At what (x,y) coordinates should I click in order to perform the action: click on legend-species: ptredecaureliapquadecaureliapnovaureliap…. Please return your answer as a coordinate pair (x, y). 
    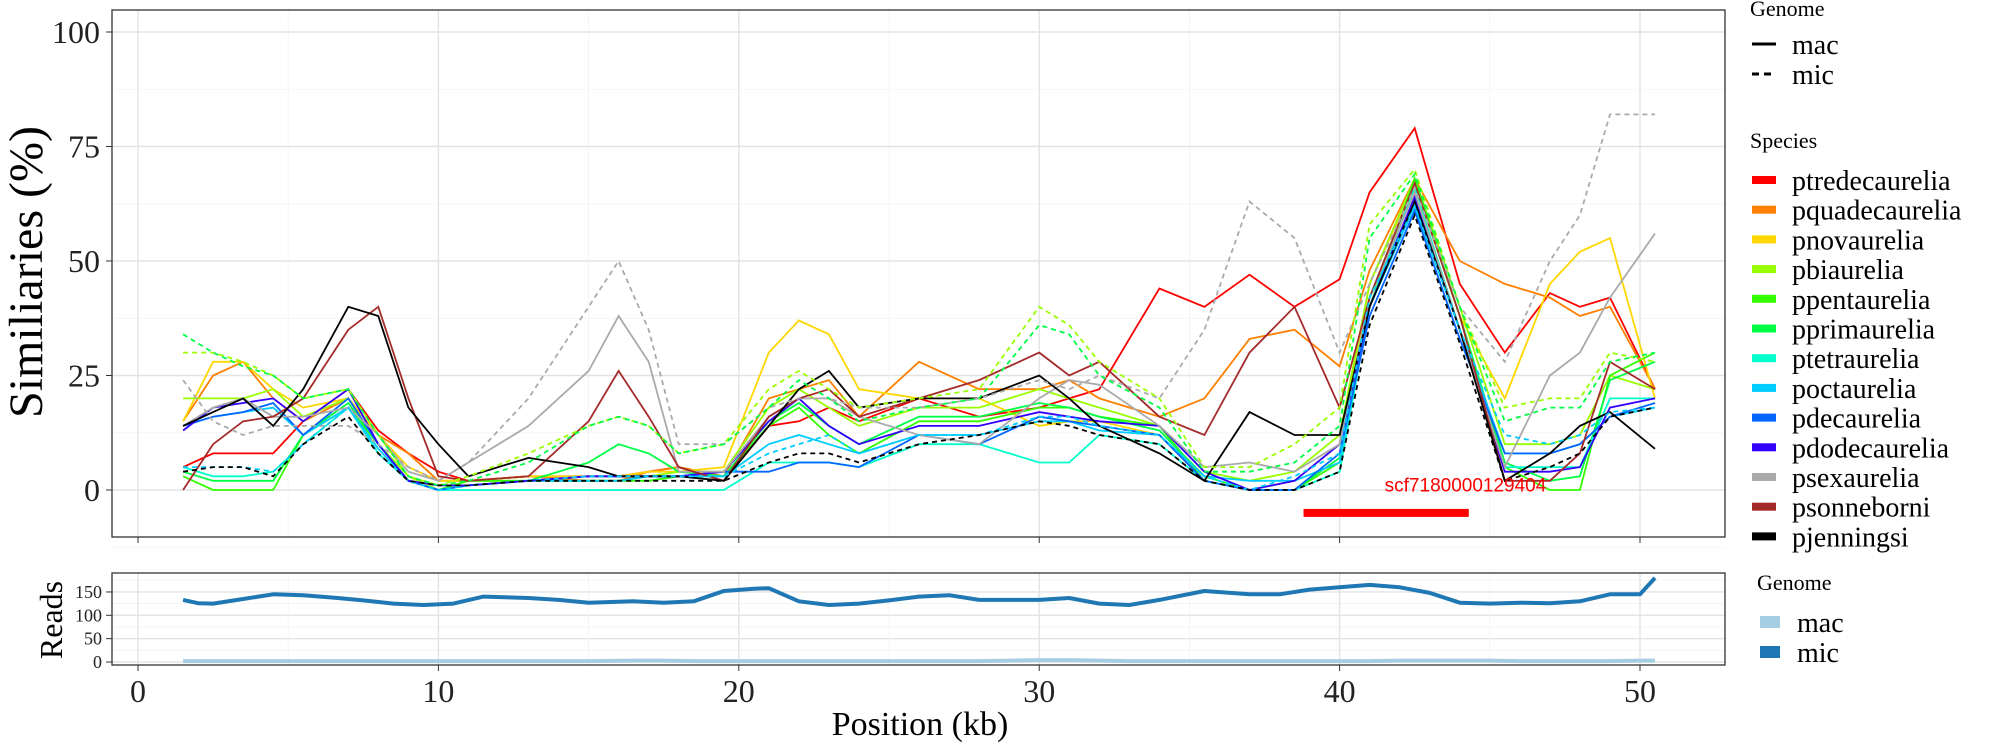
    Looking at the image, I should click on (1857, 359).